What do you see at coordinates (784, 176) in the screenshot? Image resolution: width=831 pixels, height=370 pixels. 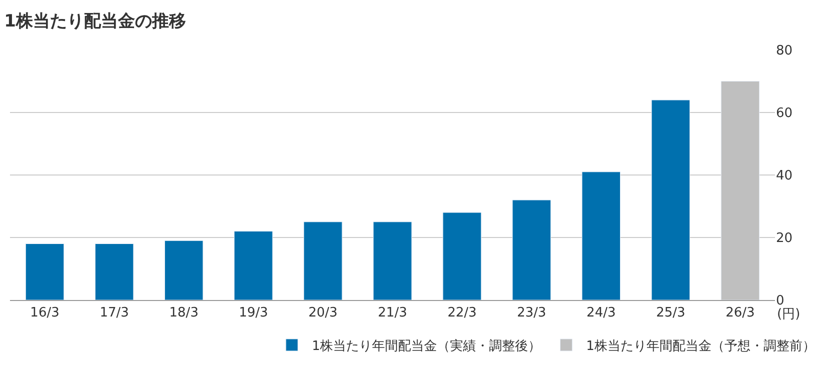 I see `y-tick-label: 40` at bounding box center [784, 176].